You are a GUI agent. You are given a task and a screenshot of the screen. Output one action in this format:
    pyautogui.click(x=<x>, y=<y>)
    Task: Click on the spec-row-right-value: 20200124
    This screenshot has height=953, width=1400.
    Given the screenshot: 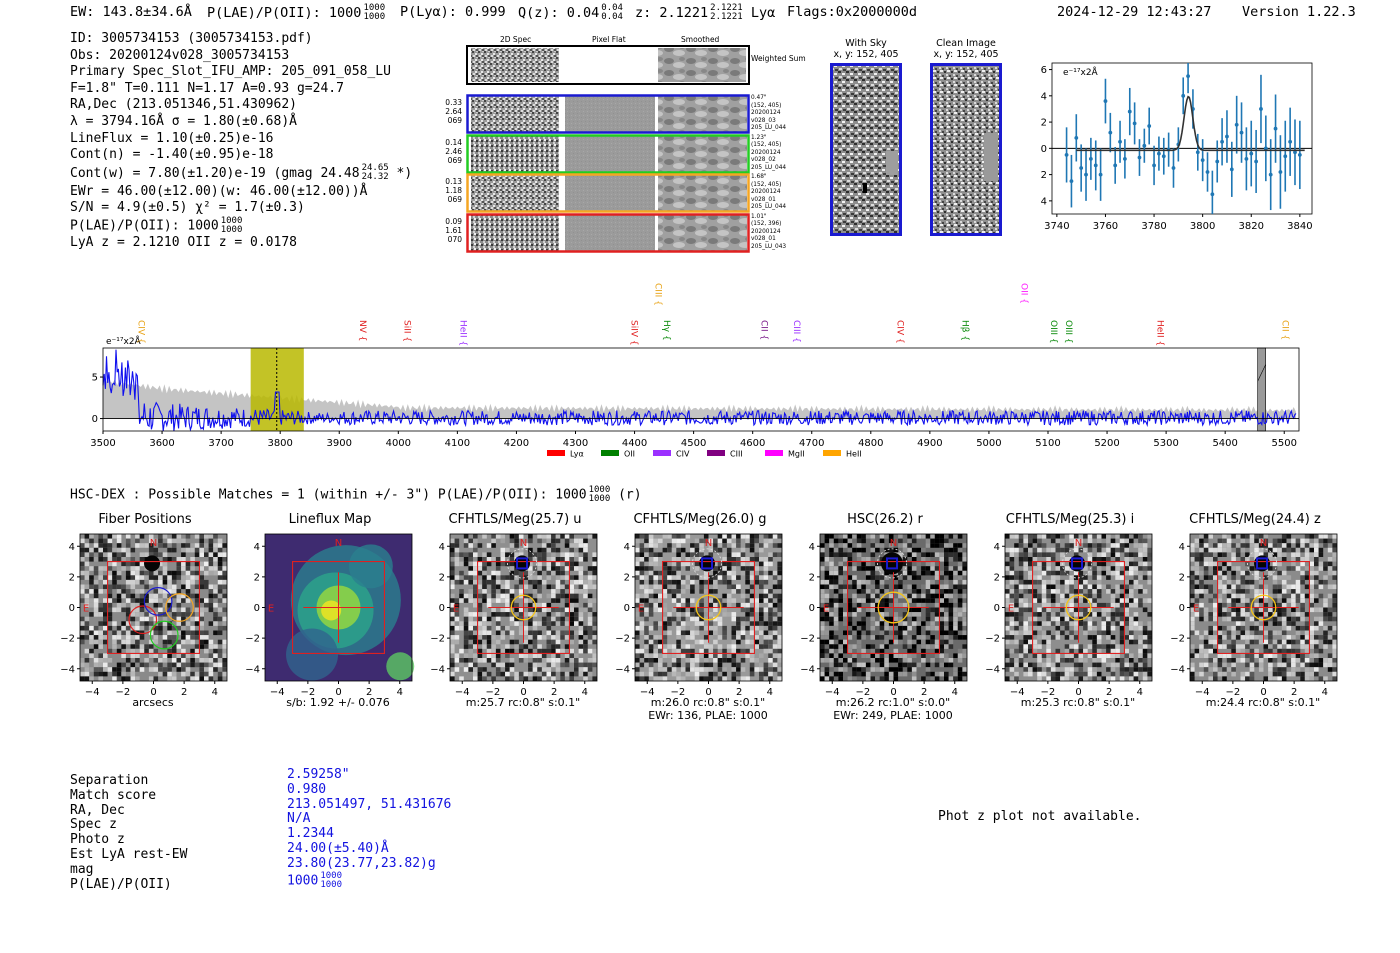 What is the action you would take?
    pyautogui.click(x=766, y=152)
    